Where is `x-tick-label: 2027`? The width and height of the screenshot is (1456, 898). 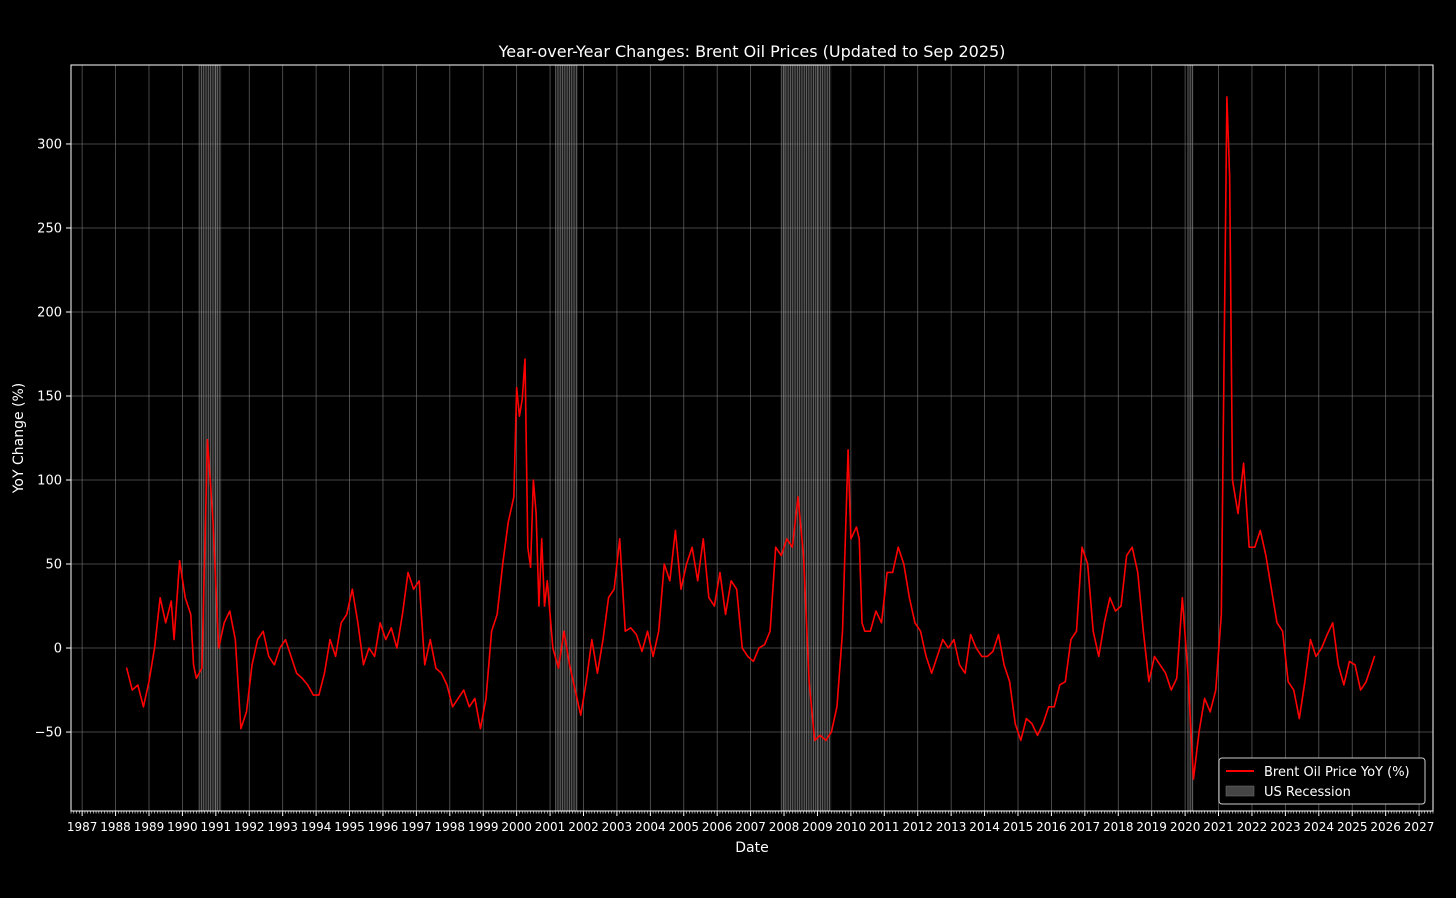
x-tick-label: 2027 is located at coordinates (1419, 827).